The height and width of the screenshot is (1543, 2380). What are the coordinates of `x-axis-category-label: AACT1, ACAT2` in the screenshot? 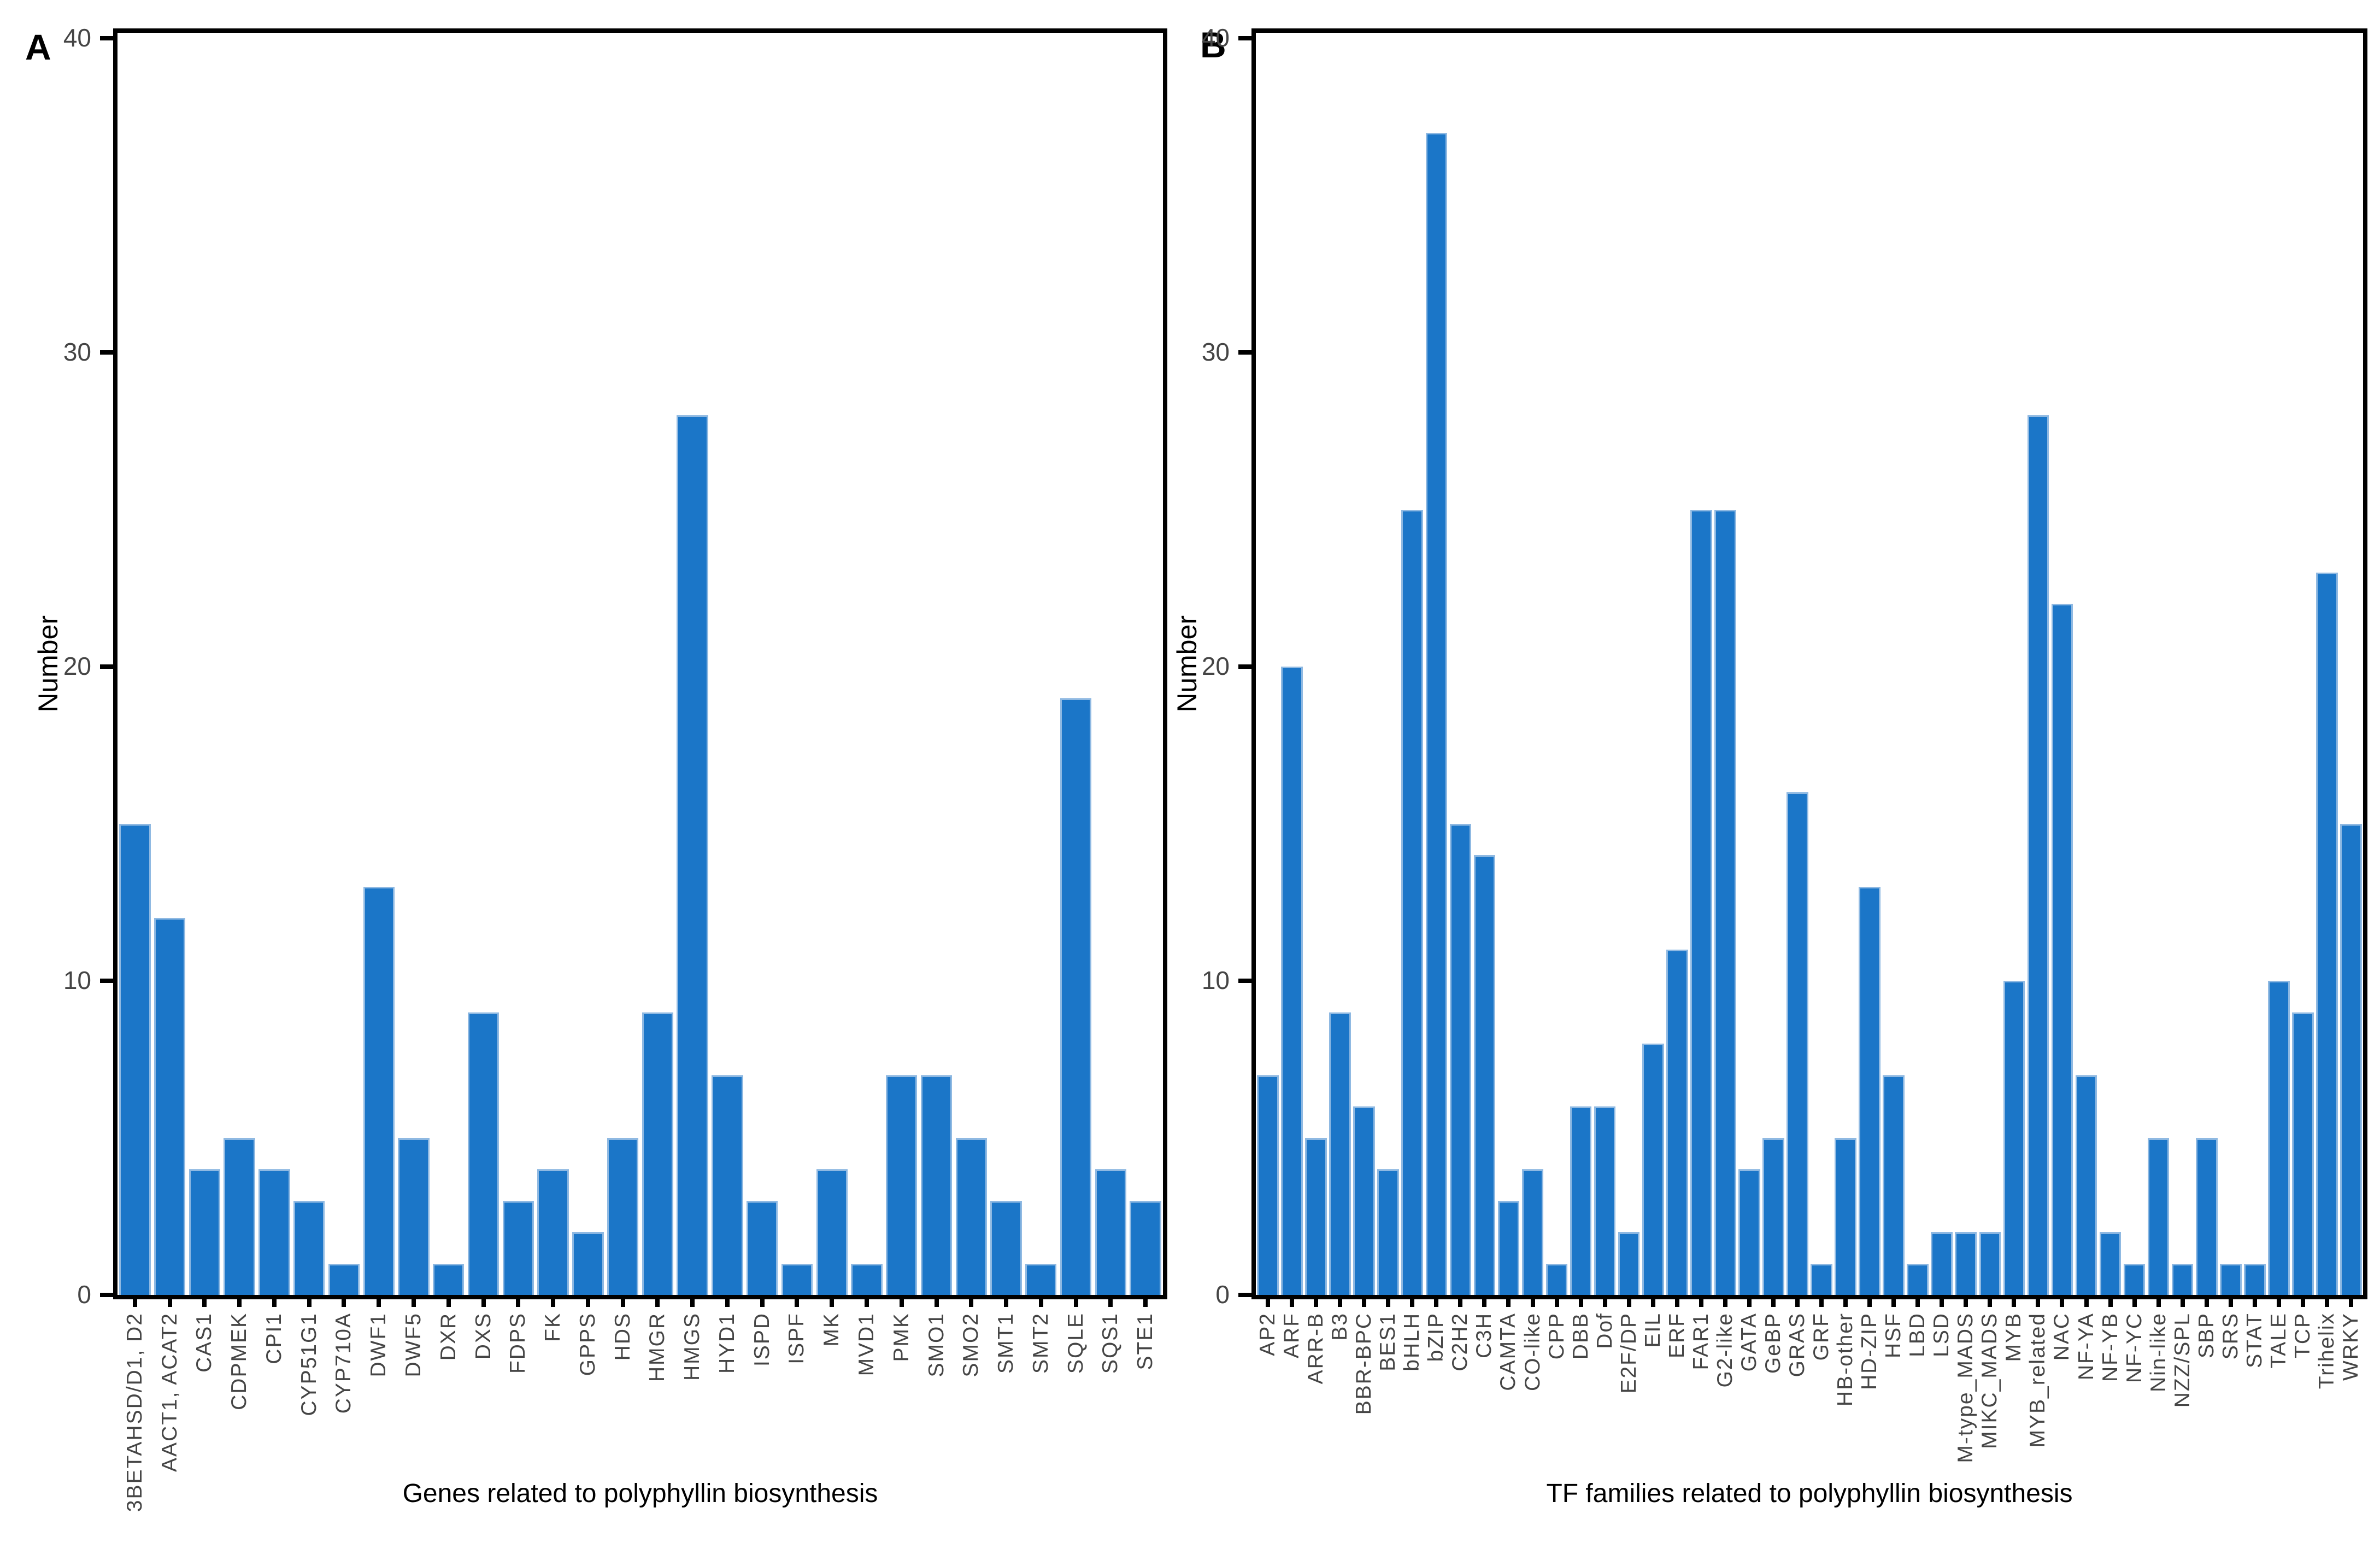 It's located at (169, 1392).